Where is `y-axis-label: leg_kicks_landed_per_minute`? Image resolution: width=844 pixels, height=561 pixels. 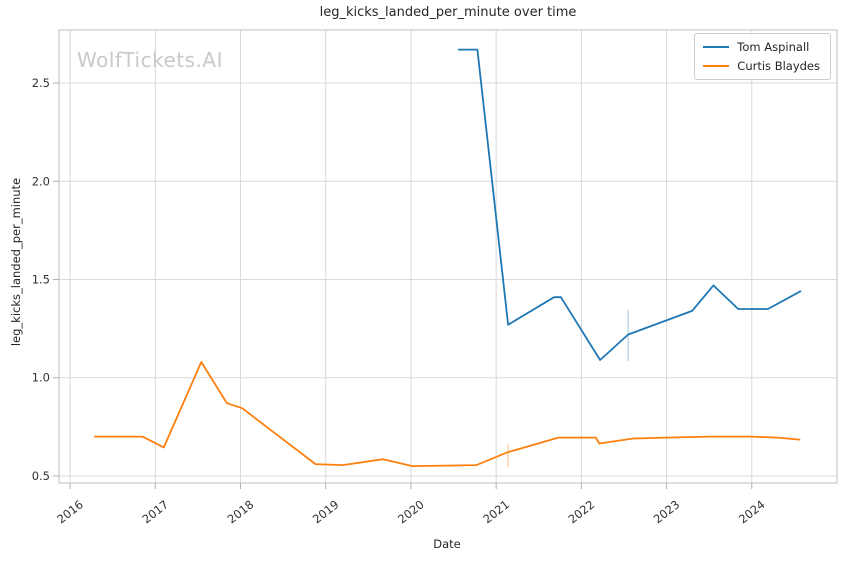 y-axis-label: leg_kicks_landed_per_minute is located at coordinates (16, 262).